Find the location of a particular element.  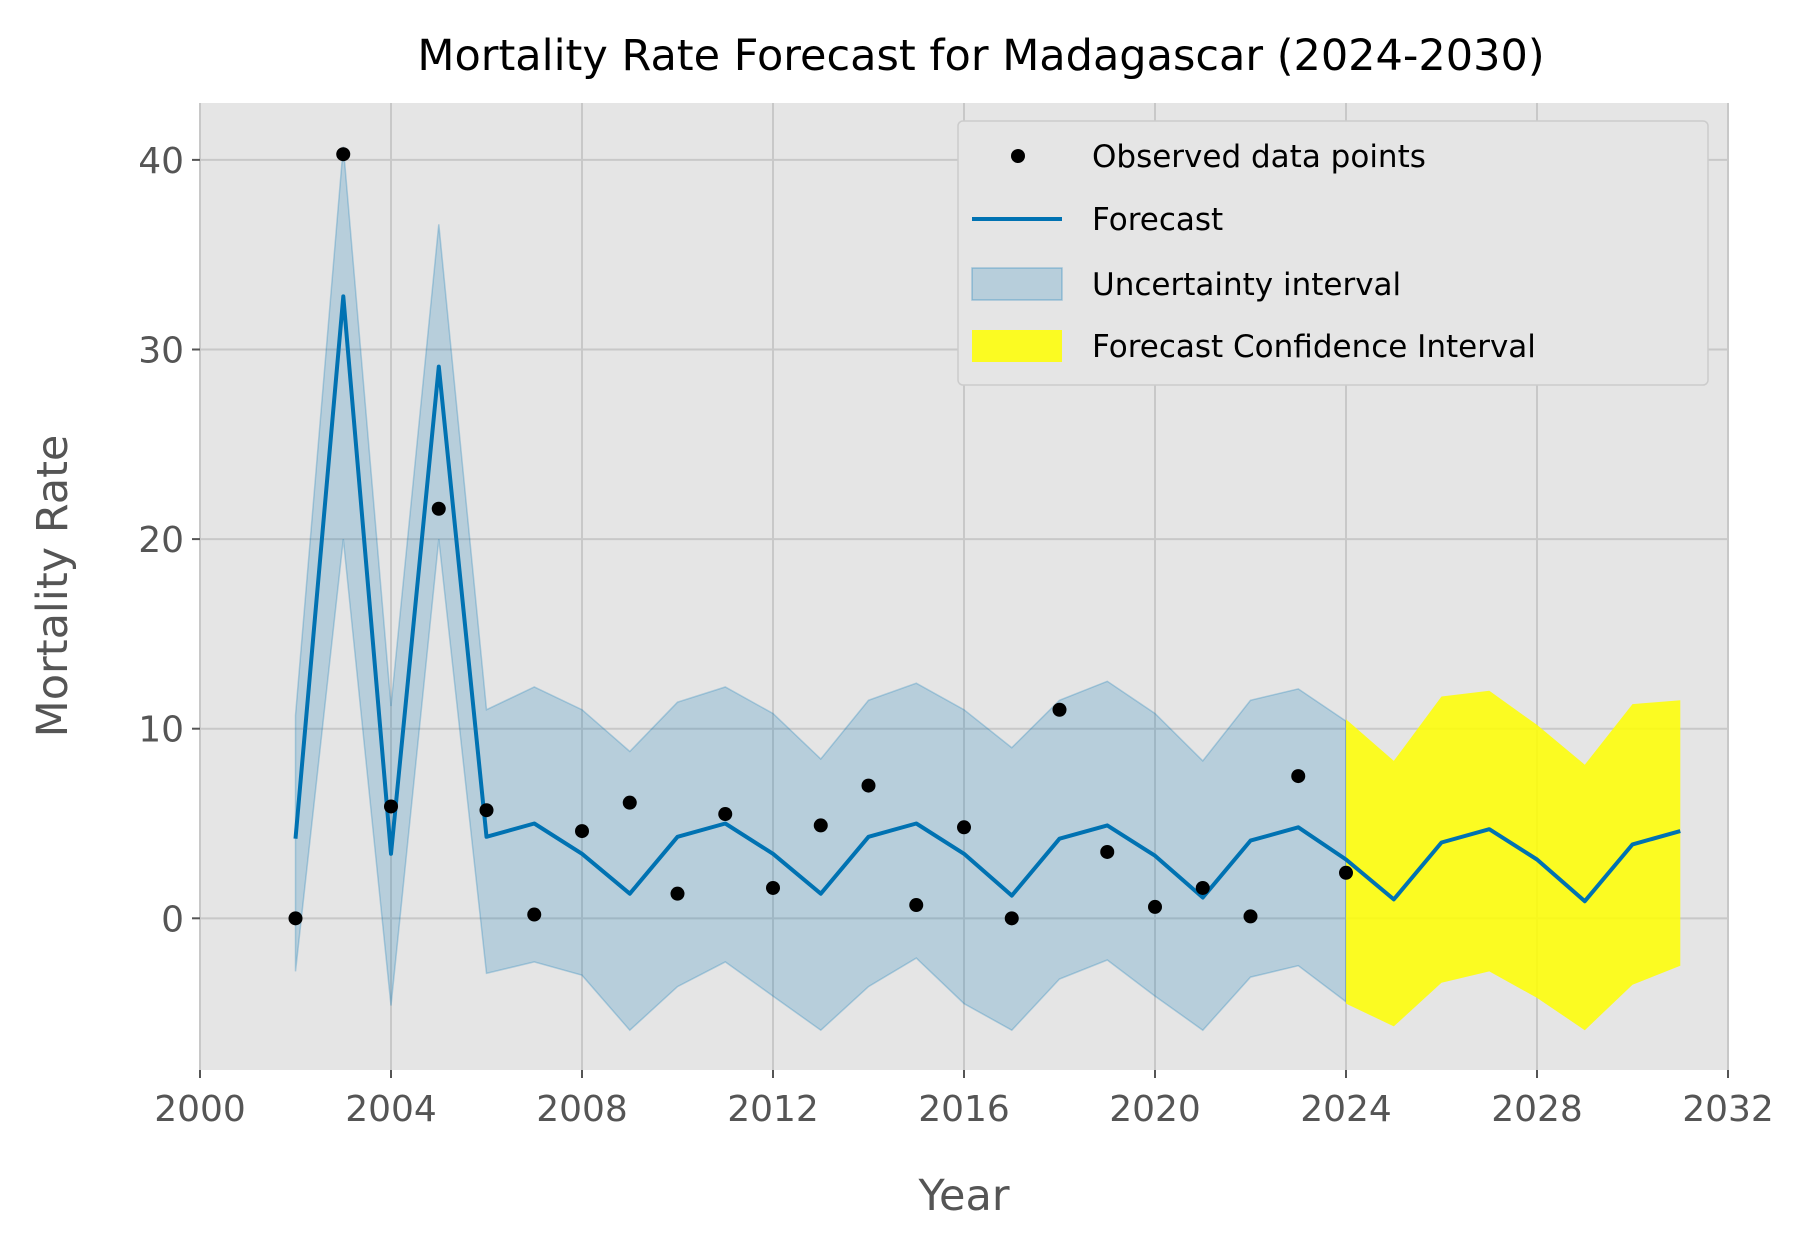

legend-label-forecast: Forecast is located at coordinates (1157, 220).